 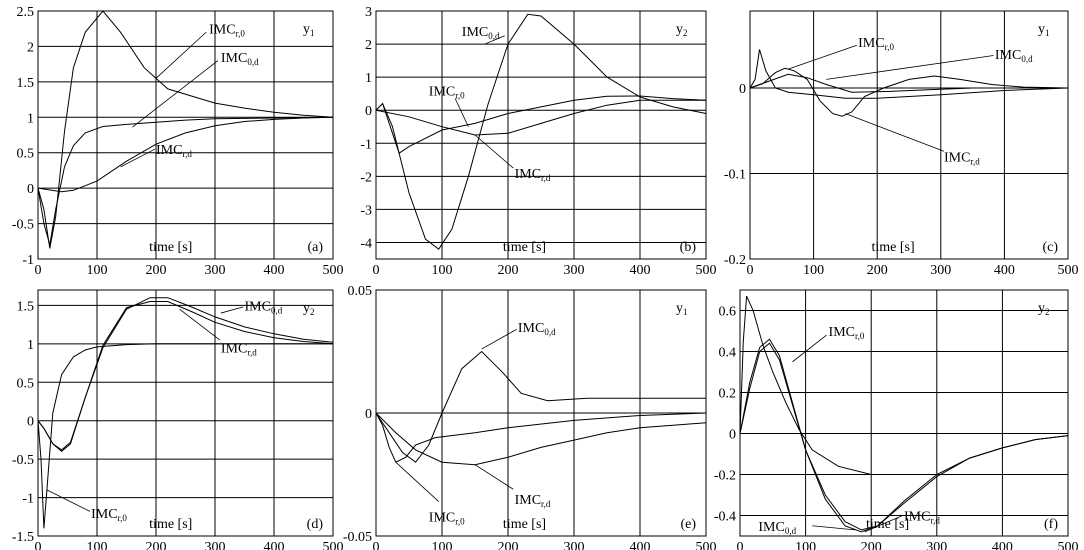 What do you see at coordinates (1044, 30) in the screenshot?
I see `signal-label: y1` at bounding box center [1044, 30].